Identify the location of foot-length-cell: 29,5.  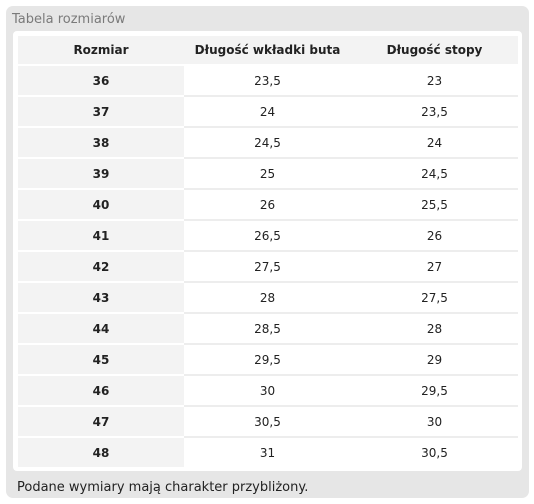
(434, 391).